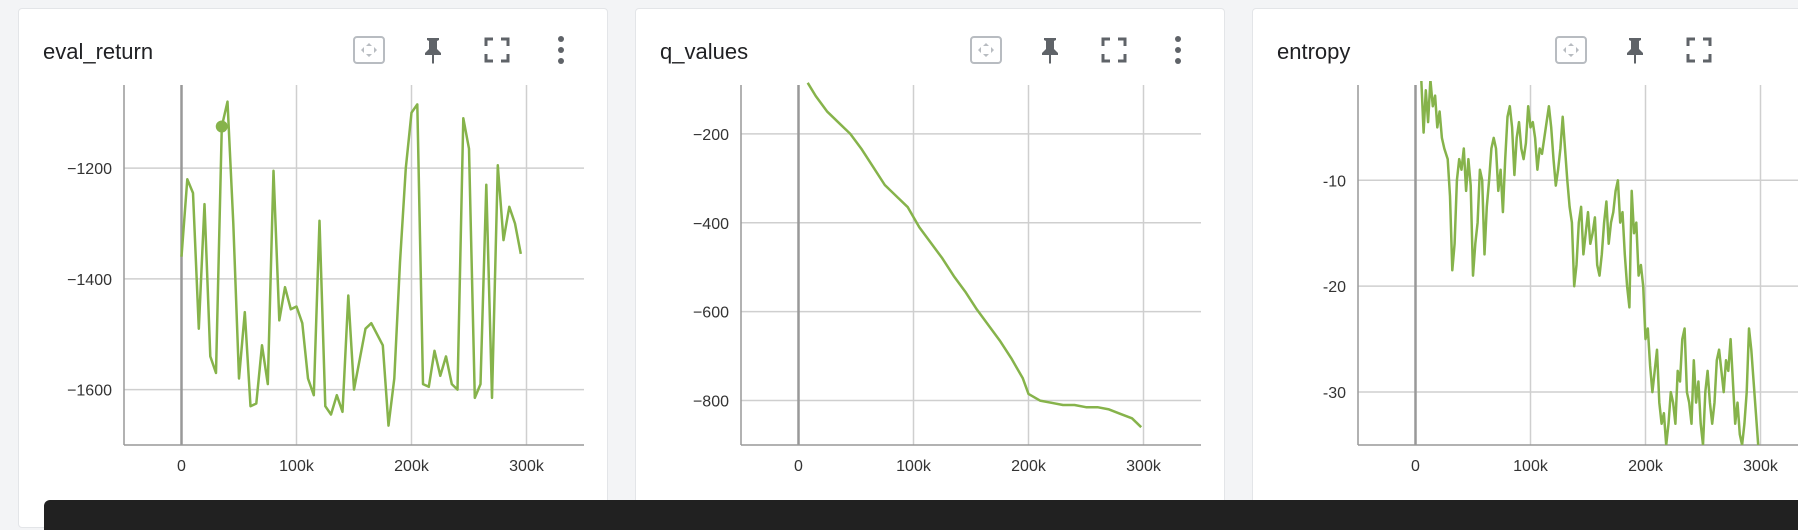  Describe the element at coordinates (89, 280) in the screenshot. I see `y-tick-label: −1400` at that location.